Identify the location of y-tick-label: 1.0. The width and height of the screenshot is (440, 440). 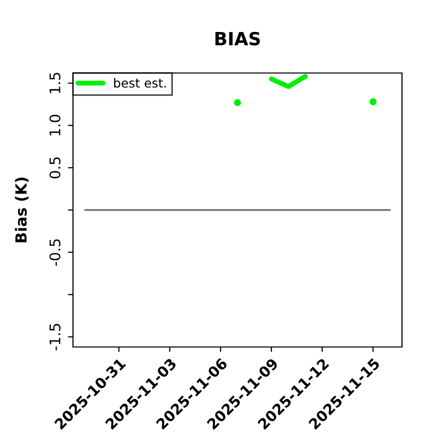
(54, 125).